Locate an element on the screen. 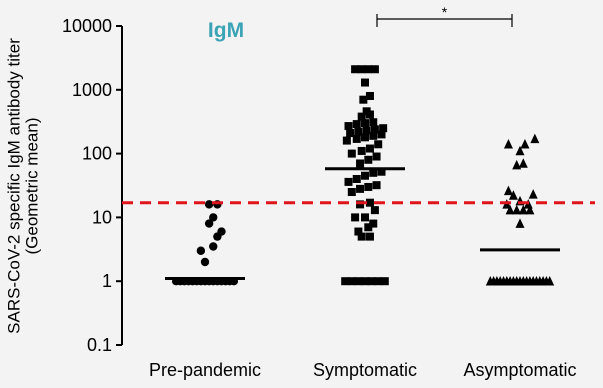 The image size is (603, 388). series-symptomatic is located at coordinates (365, 175).